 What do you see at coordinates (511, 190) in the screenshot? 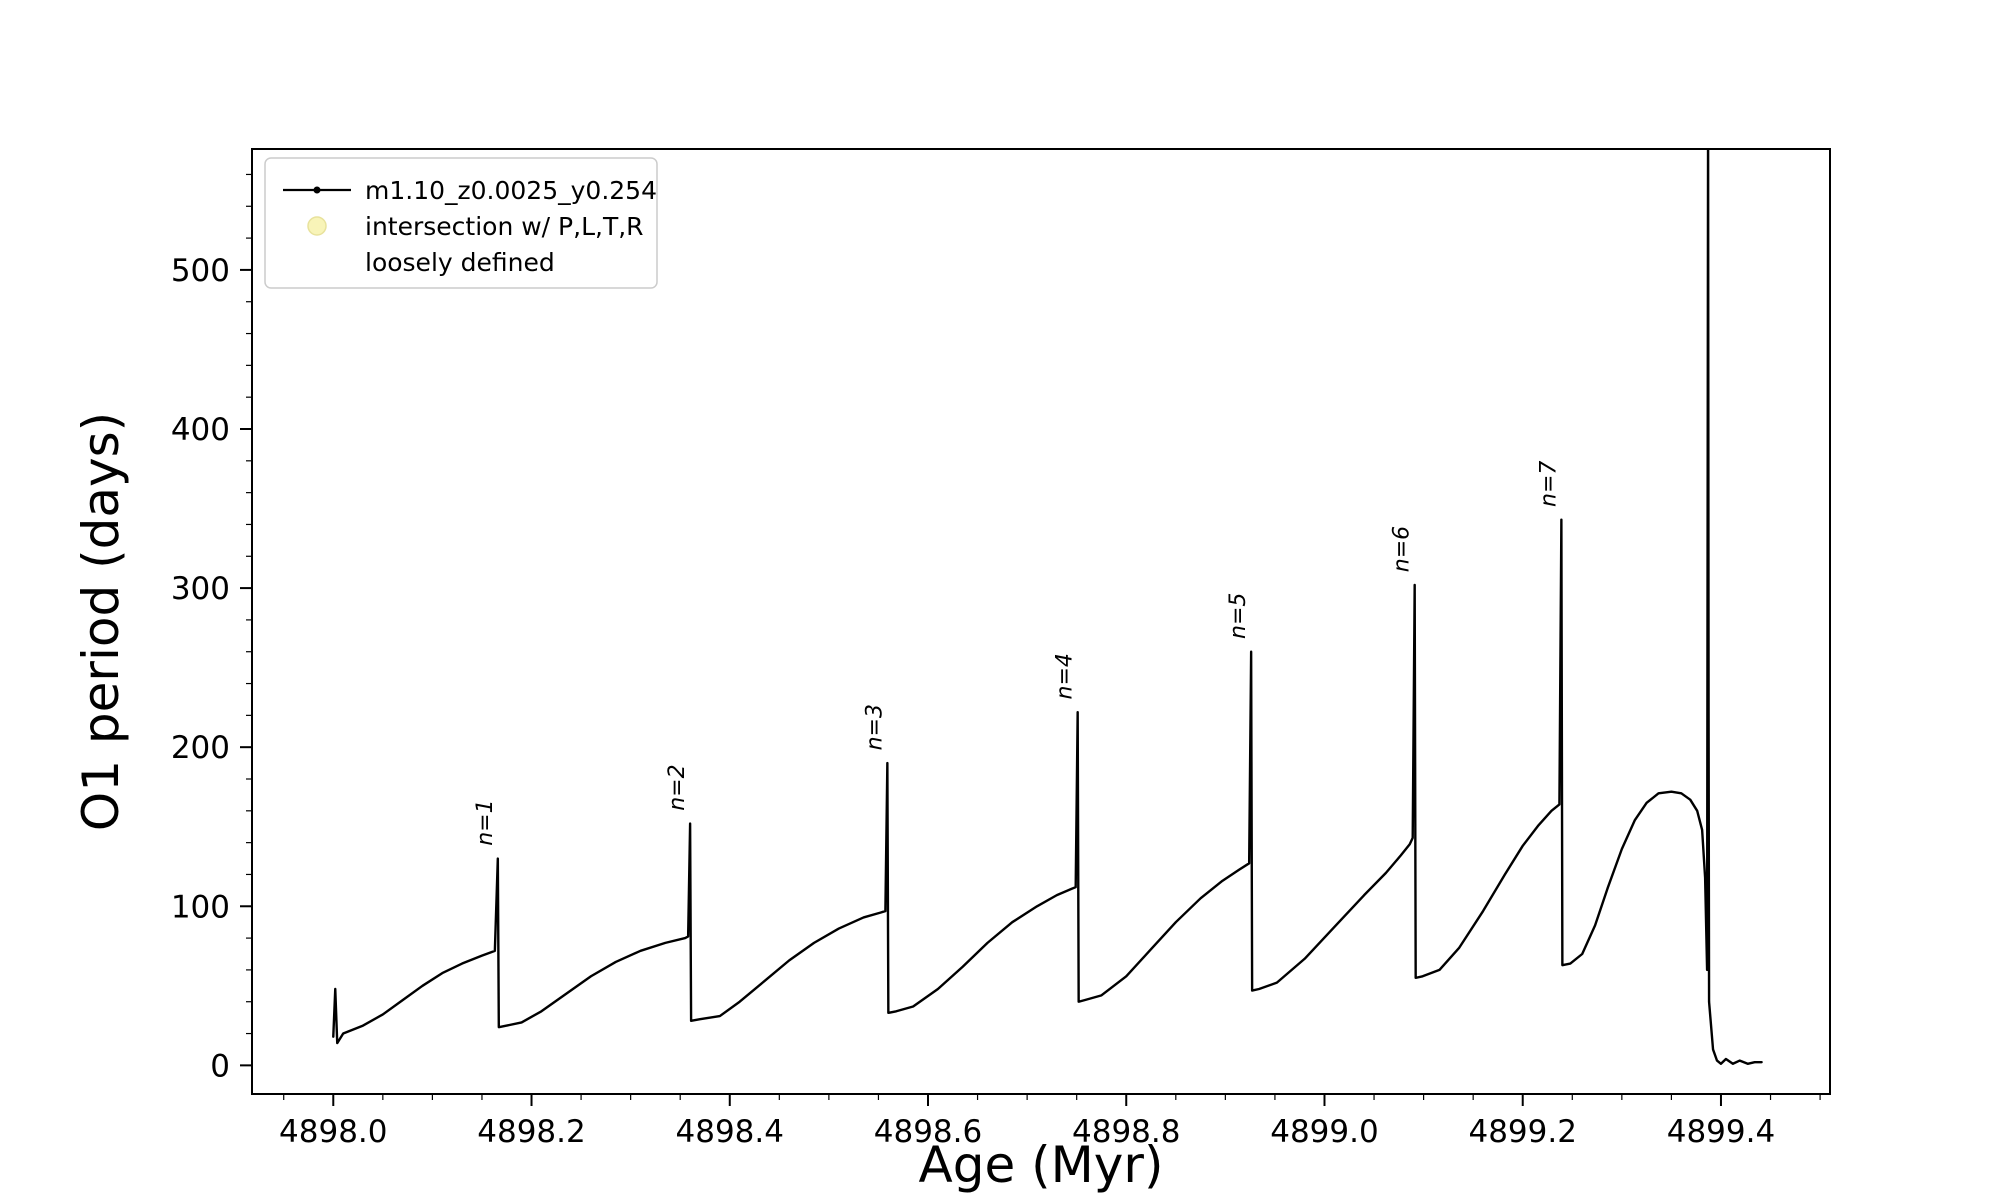
I see `legend-label: m1.10_z0.0025_y0.254` at bounding box center [511, 190].